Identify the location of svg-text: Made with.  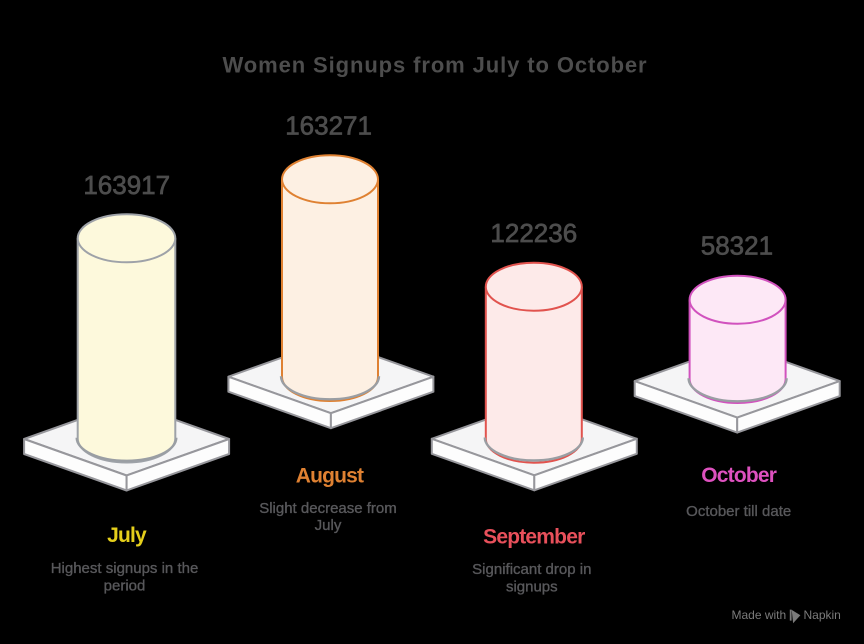
(759, 615).